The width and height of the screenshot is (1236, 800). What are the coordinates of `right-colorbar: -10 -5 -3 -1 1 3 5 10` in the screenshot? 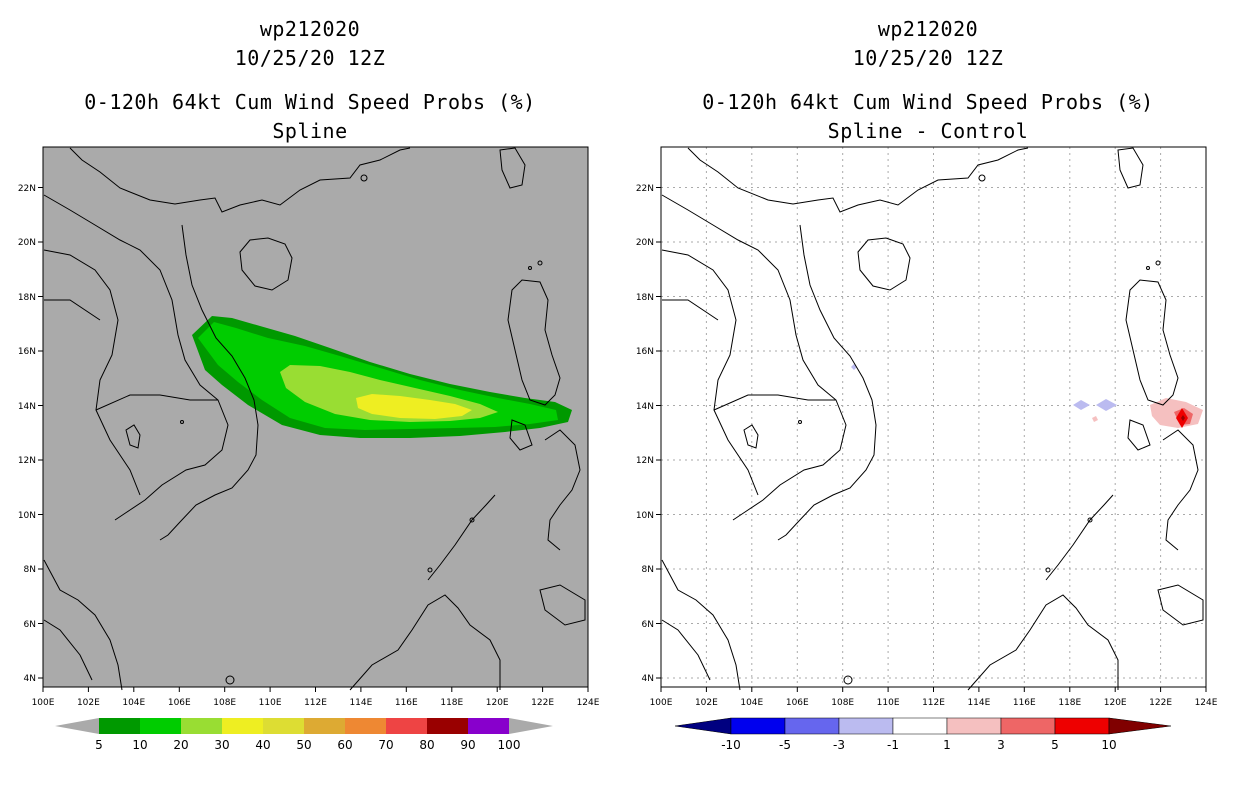 It's located at (923, 734).